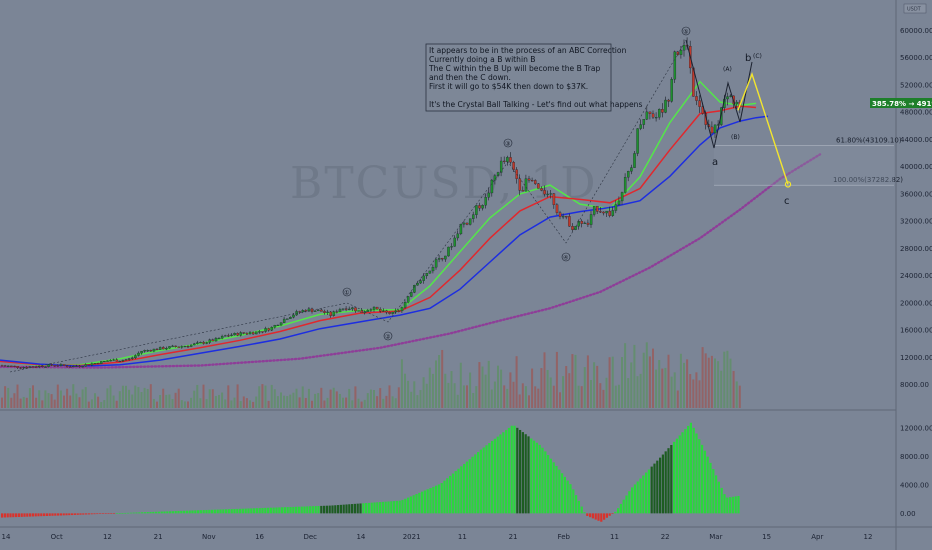 The image size is (932, 550). What do you see at coordinates (715, 537) in the screenshot?
I see `time-tick-label: Mar` at bounding box center [715, 537].